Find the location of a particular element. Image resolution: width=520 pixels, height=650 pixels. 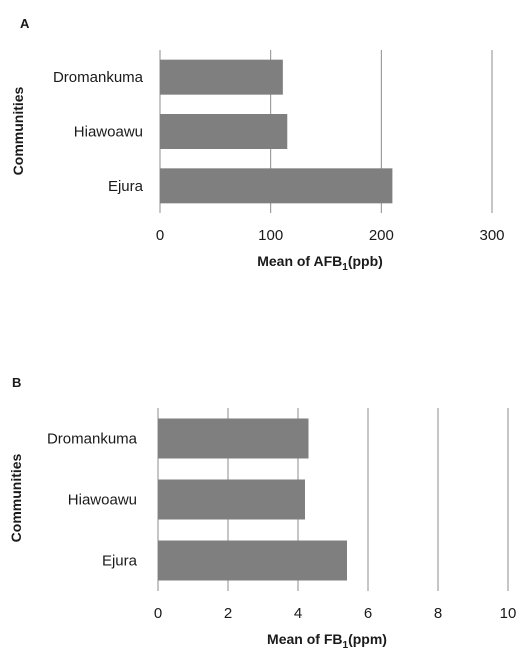

x-tick-label: 6 is located at coordinates (368, 613).